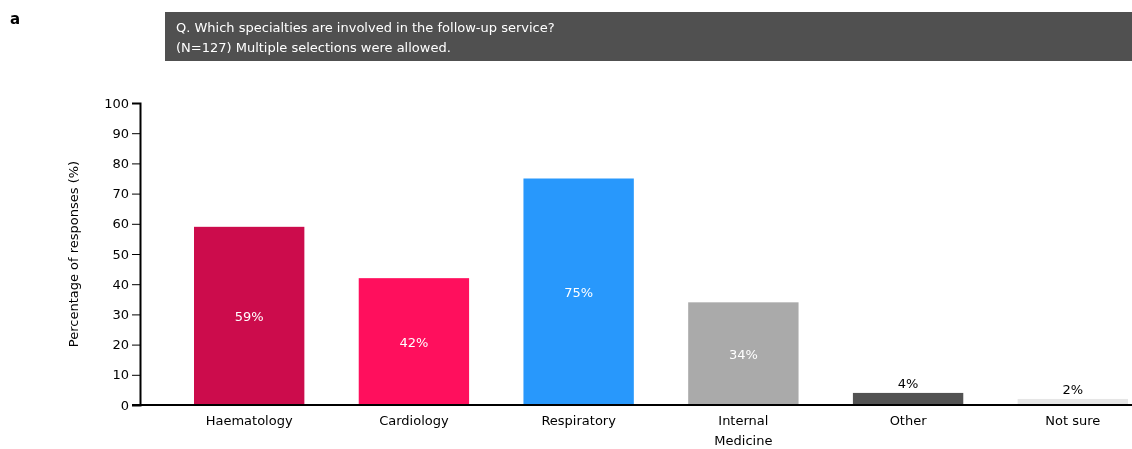 The image size is (1132, 449). What do you see at coordinates (120, 224) in the screenshot?
I see `y-tick-label: 60` at bounding box center [120, 224].